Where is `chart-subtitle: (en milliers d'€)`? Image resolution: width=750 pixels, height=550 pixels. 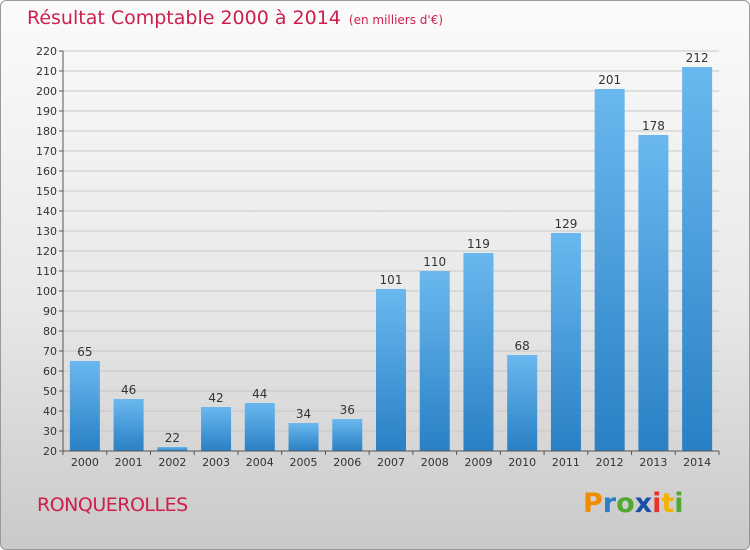 chart-subtitle: (en milliers d'€) is located at coordinates (396, 20).